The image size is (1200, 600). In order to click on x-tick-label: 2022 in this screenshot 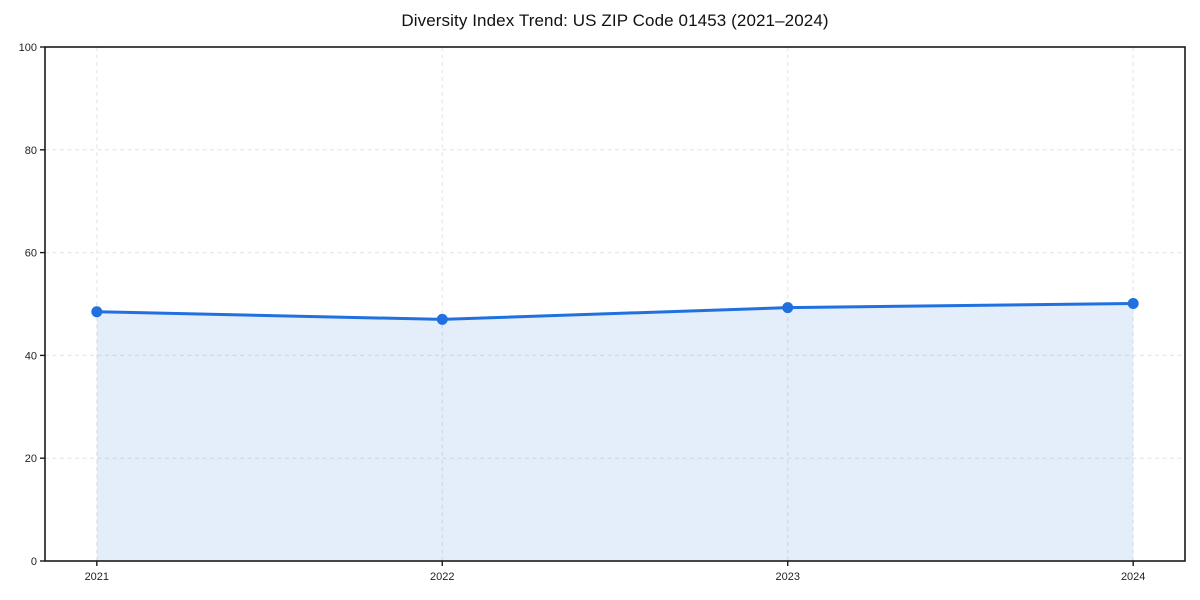, I will do `click(442, 577)`.